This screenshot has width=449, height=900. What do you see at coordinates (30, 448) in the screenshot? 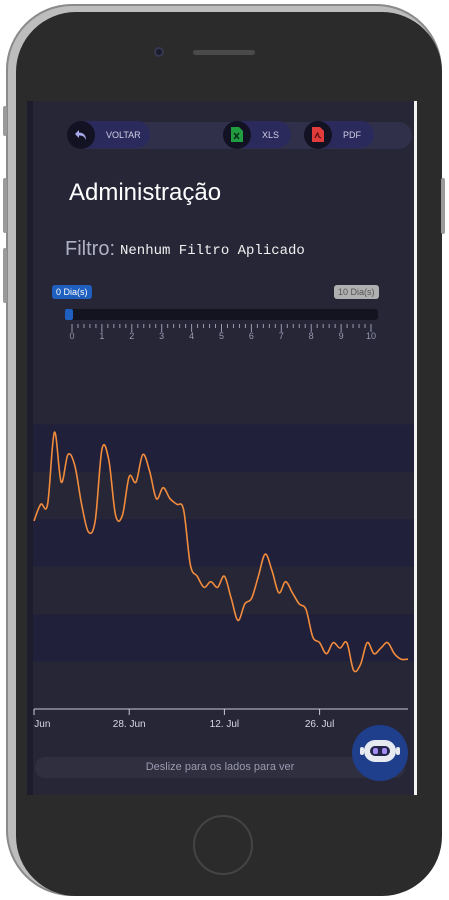
I see `screen-bezel-left` at bounding box center [30, 448].